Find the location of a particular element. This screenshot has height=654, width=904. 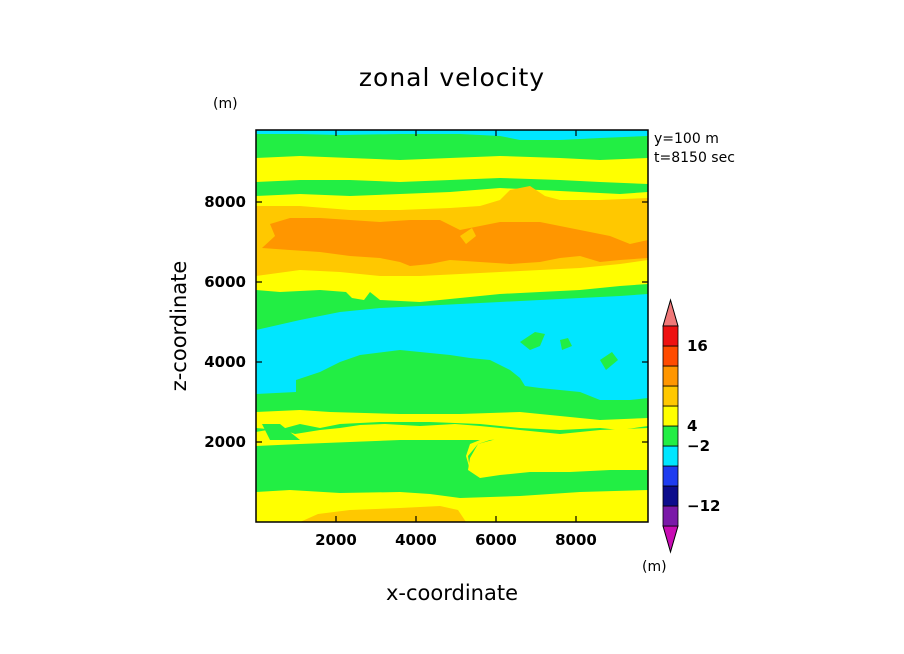

y-tick-label: 2000 is located at coordinates (225, 442).